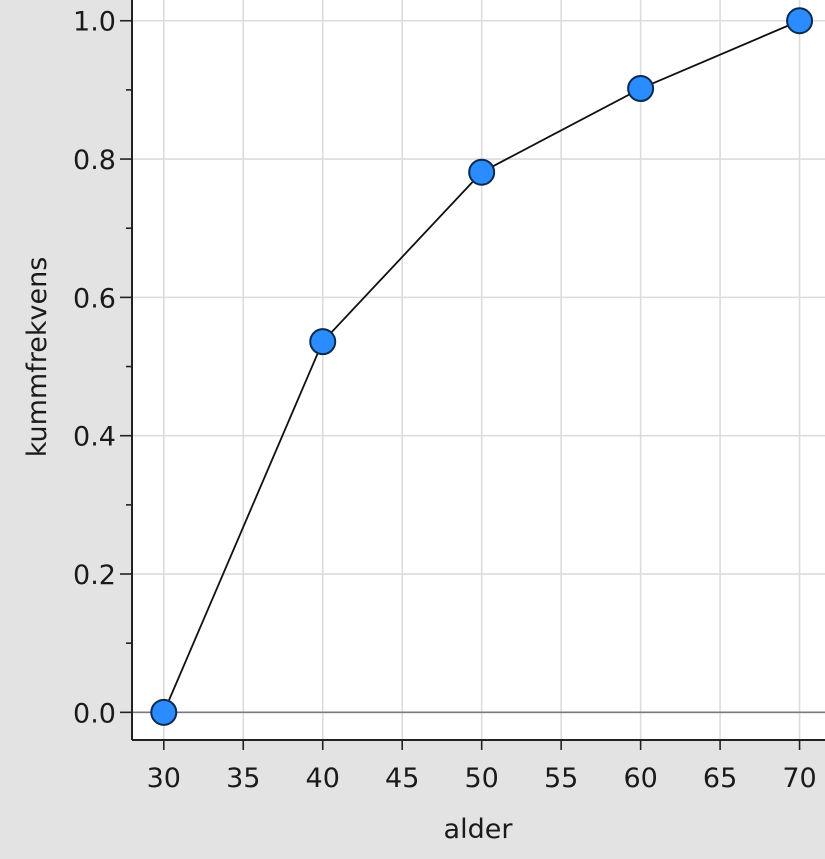 This screenshot has width=825, height=859. What do you see at coordinates (402, 778) in the screenshot?
I see `x-tick-label: 45` at bounding box center [402, 778].